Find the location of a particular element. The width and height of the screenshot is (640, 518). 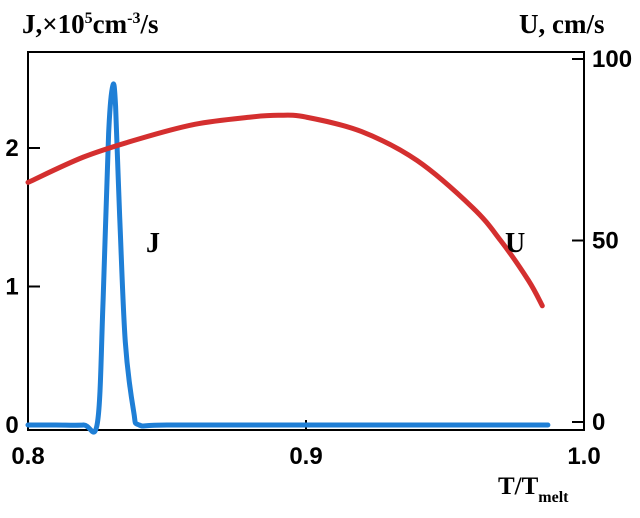

series-label-j: J is located at coordinates (153, 243).